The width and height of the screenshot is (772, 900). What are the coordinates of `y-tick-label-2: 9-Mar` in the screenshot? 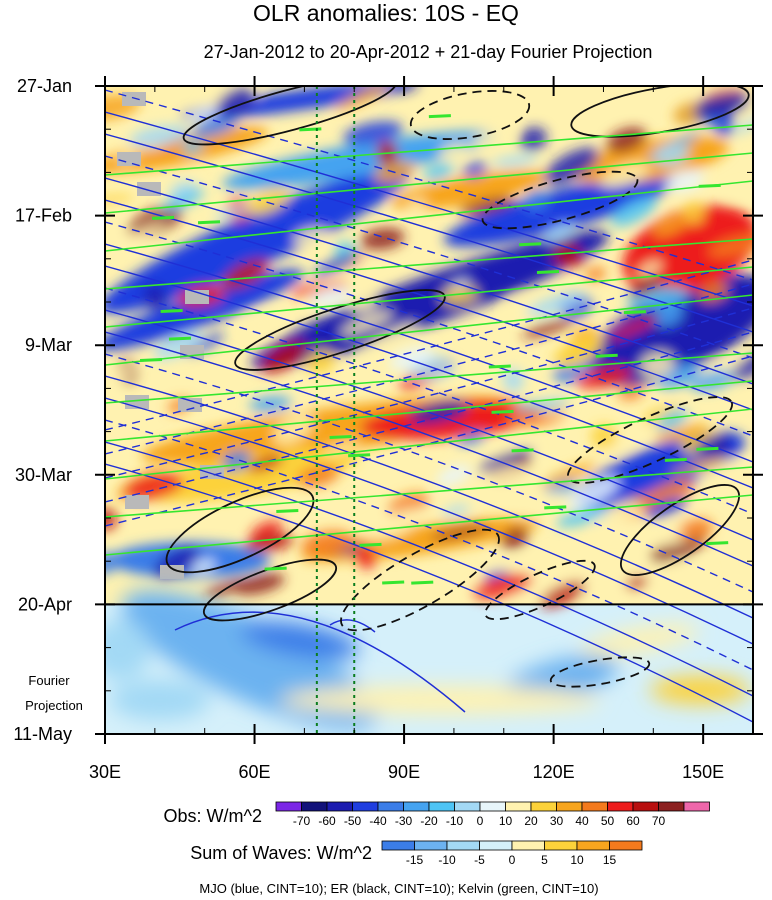 It's located at (48, 345).